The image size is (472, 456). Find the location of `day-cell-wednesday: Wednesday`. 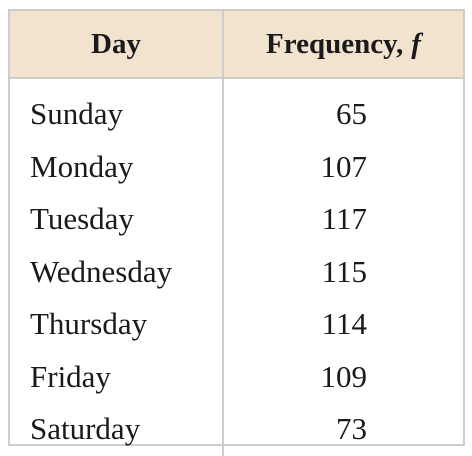

day-cell-wednesday: Wednesday is located at coordinates (101, 271).